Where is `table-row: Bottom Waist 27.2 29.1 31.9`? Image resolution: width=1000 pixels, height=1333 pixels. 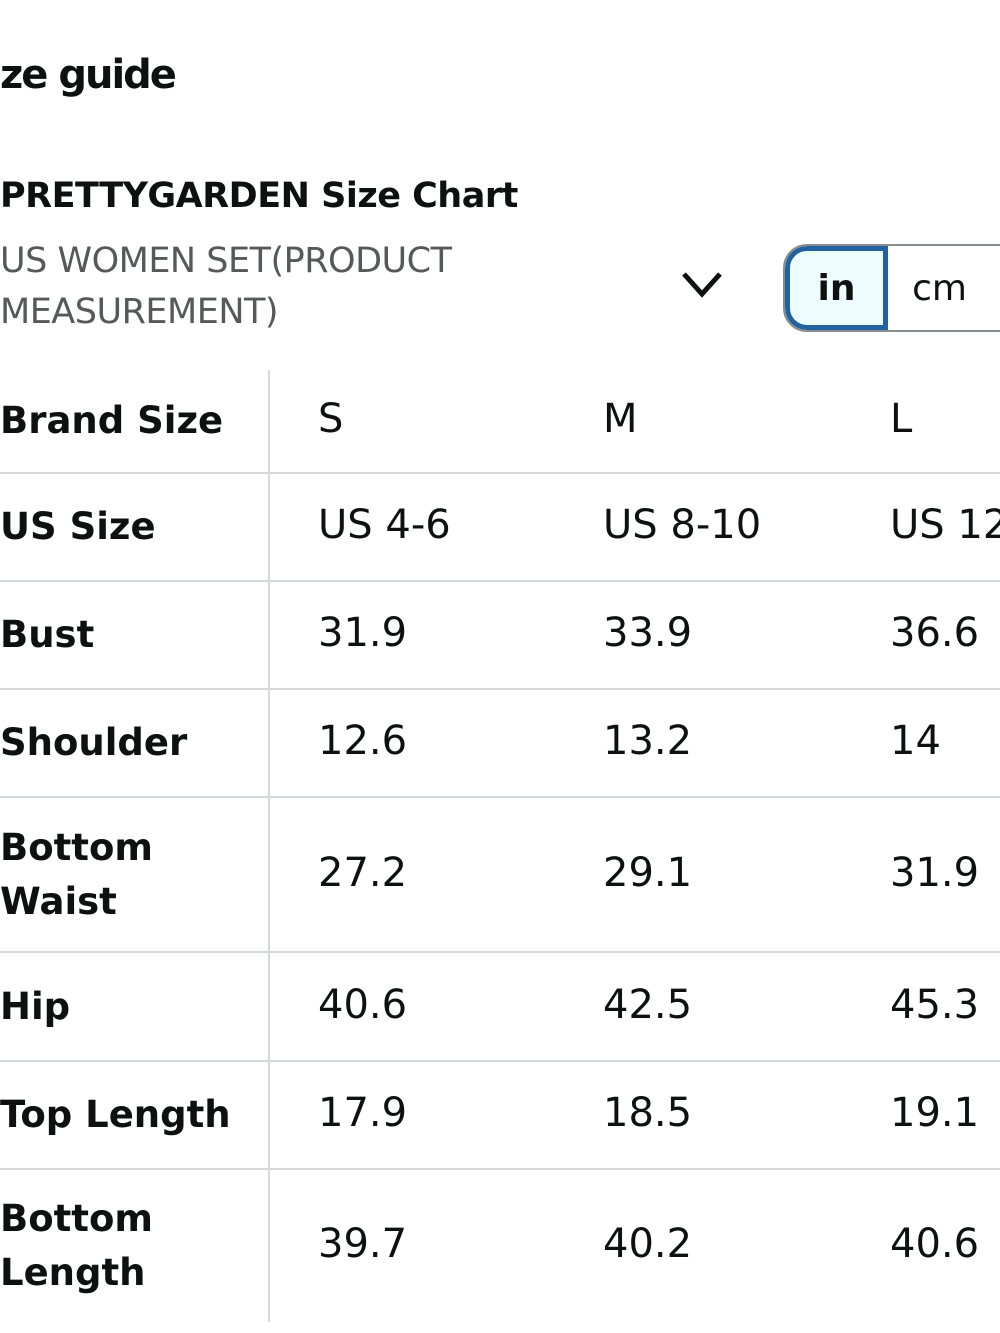
table-row: Bottom Waist 27.2 29.1 31.9 is located at coordinates (500, 875).